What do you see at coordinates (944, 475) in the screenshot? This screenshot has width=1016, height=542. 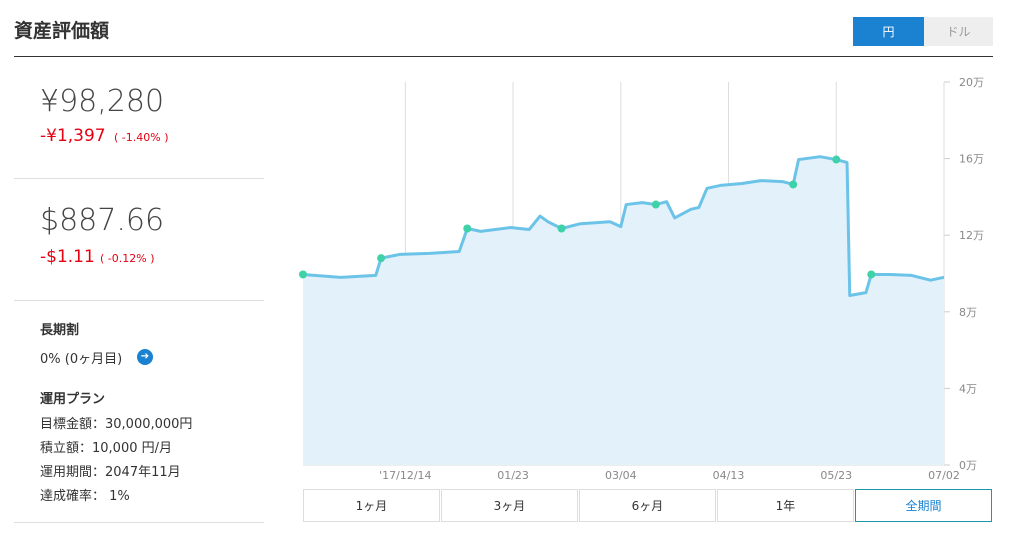 I see `x-tick-label: 07/02` at bounding box center [944, 475].